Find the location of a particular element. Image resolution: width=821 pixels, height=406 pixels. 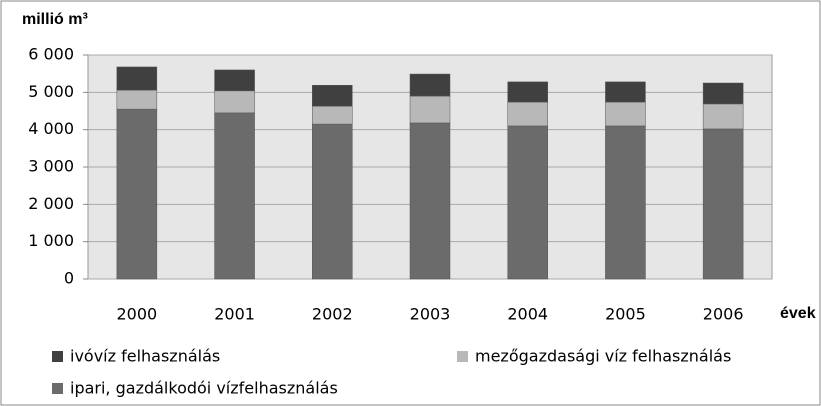

x-tick-label: 2004 is located at coordinates (527, 314).